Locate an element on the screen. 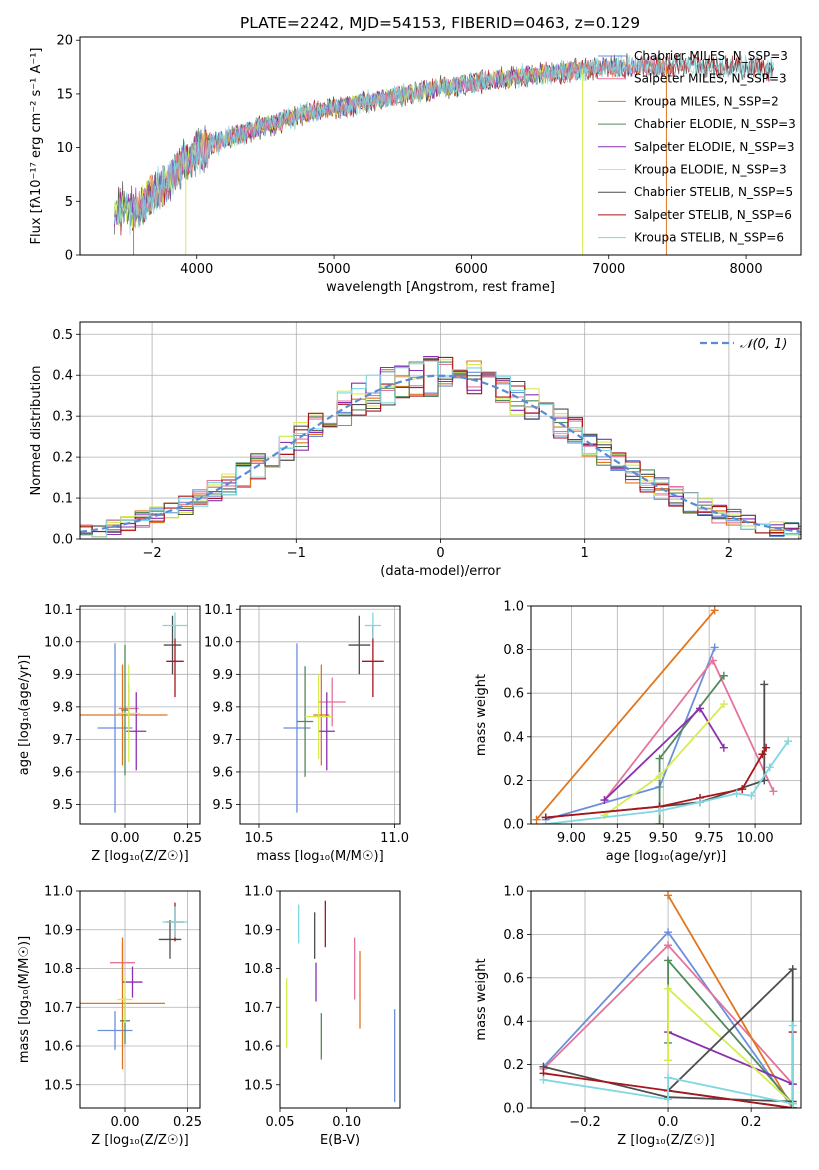 Image resolution: width=819 pixels, height=1170 pixels. spectrum-panel is located at coordinates (443, 154).